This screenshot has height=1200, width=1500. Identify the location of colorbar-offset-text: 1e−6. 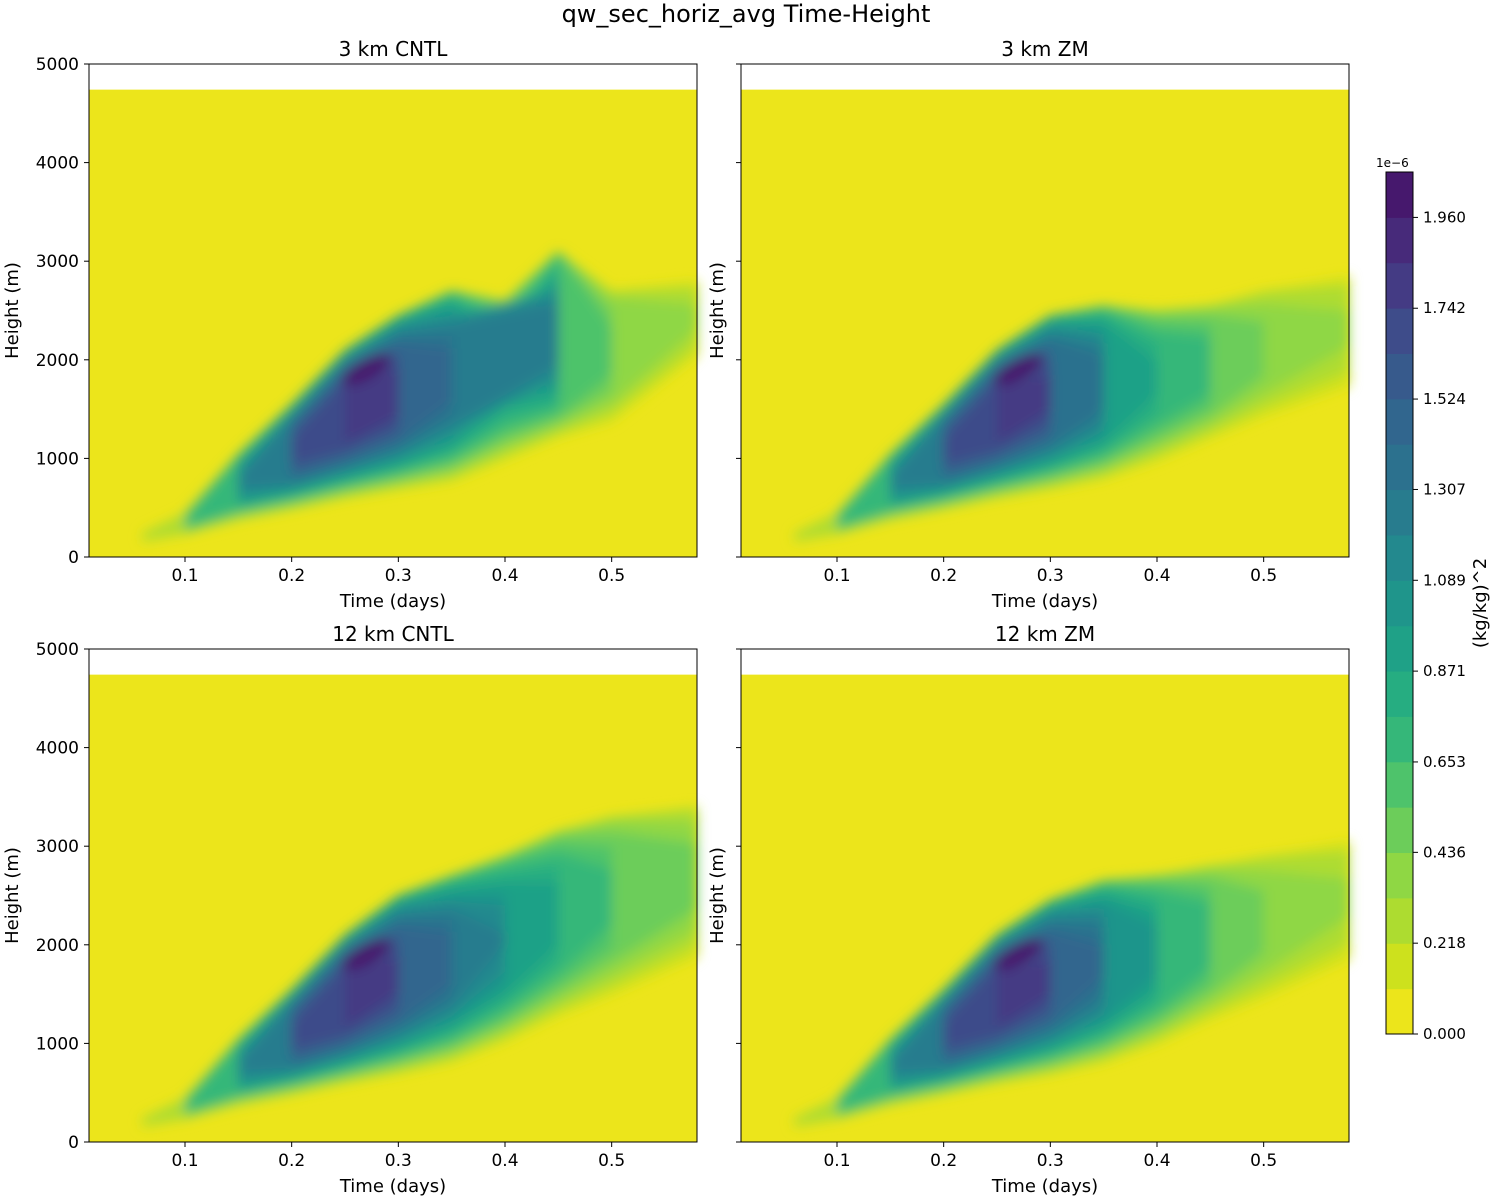
(1392, 163).